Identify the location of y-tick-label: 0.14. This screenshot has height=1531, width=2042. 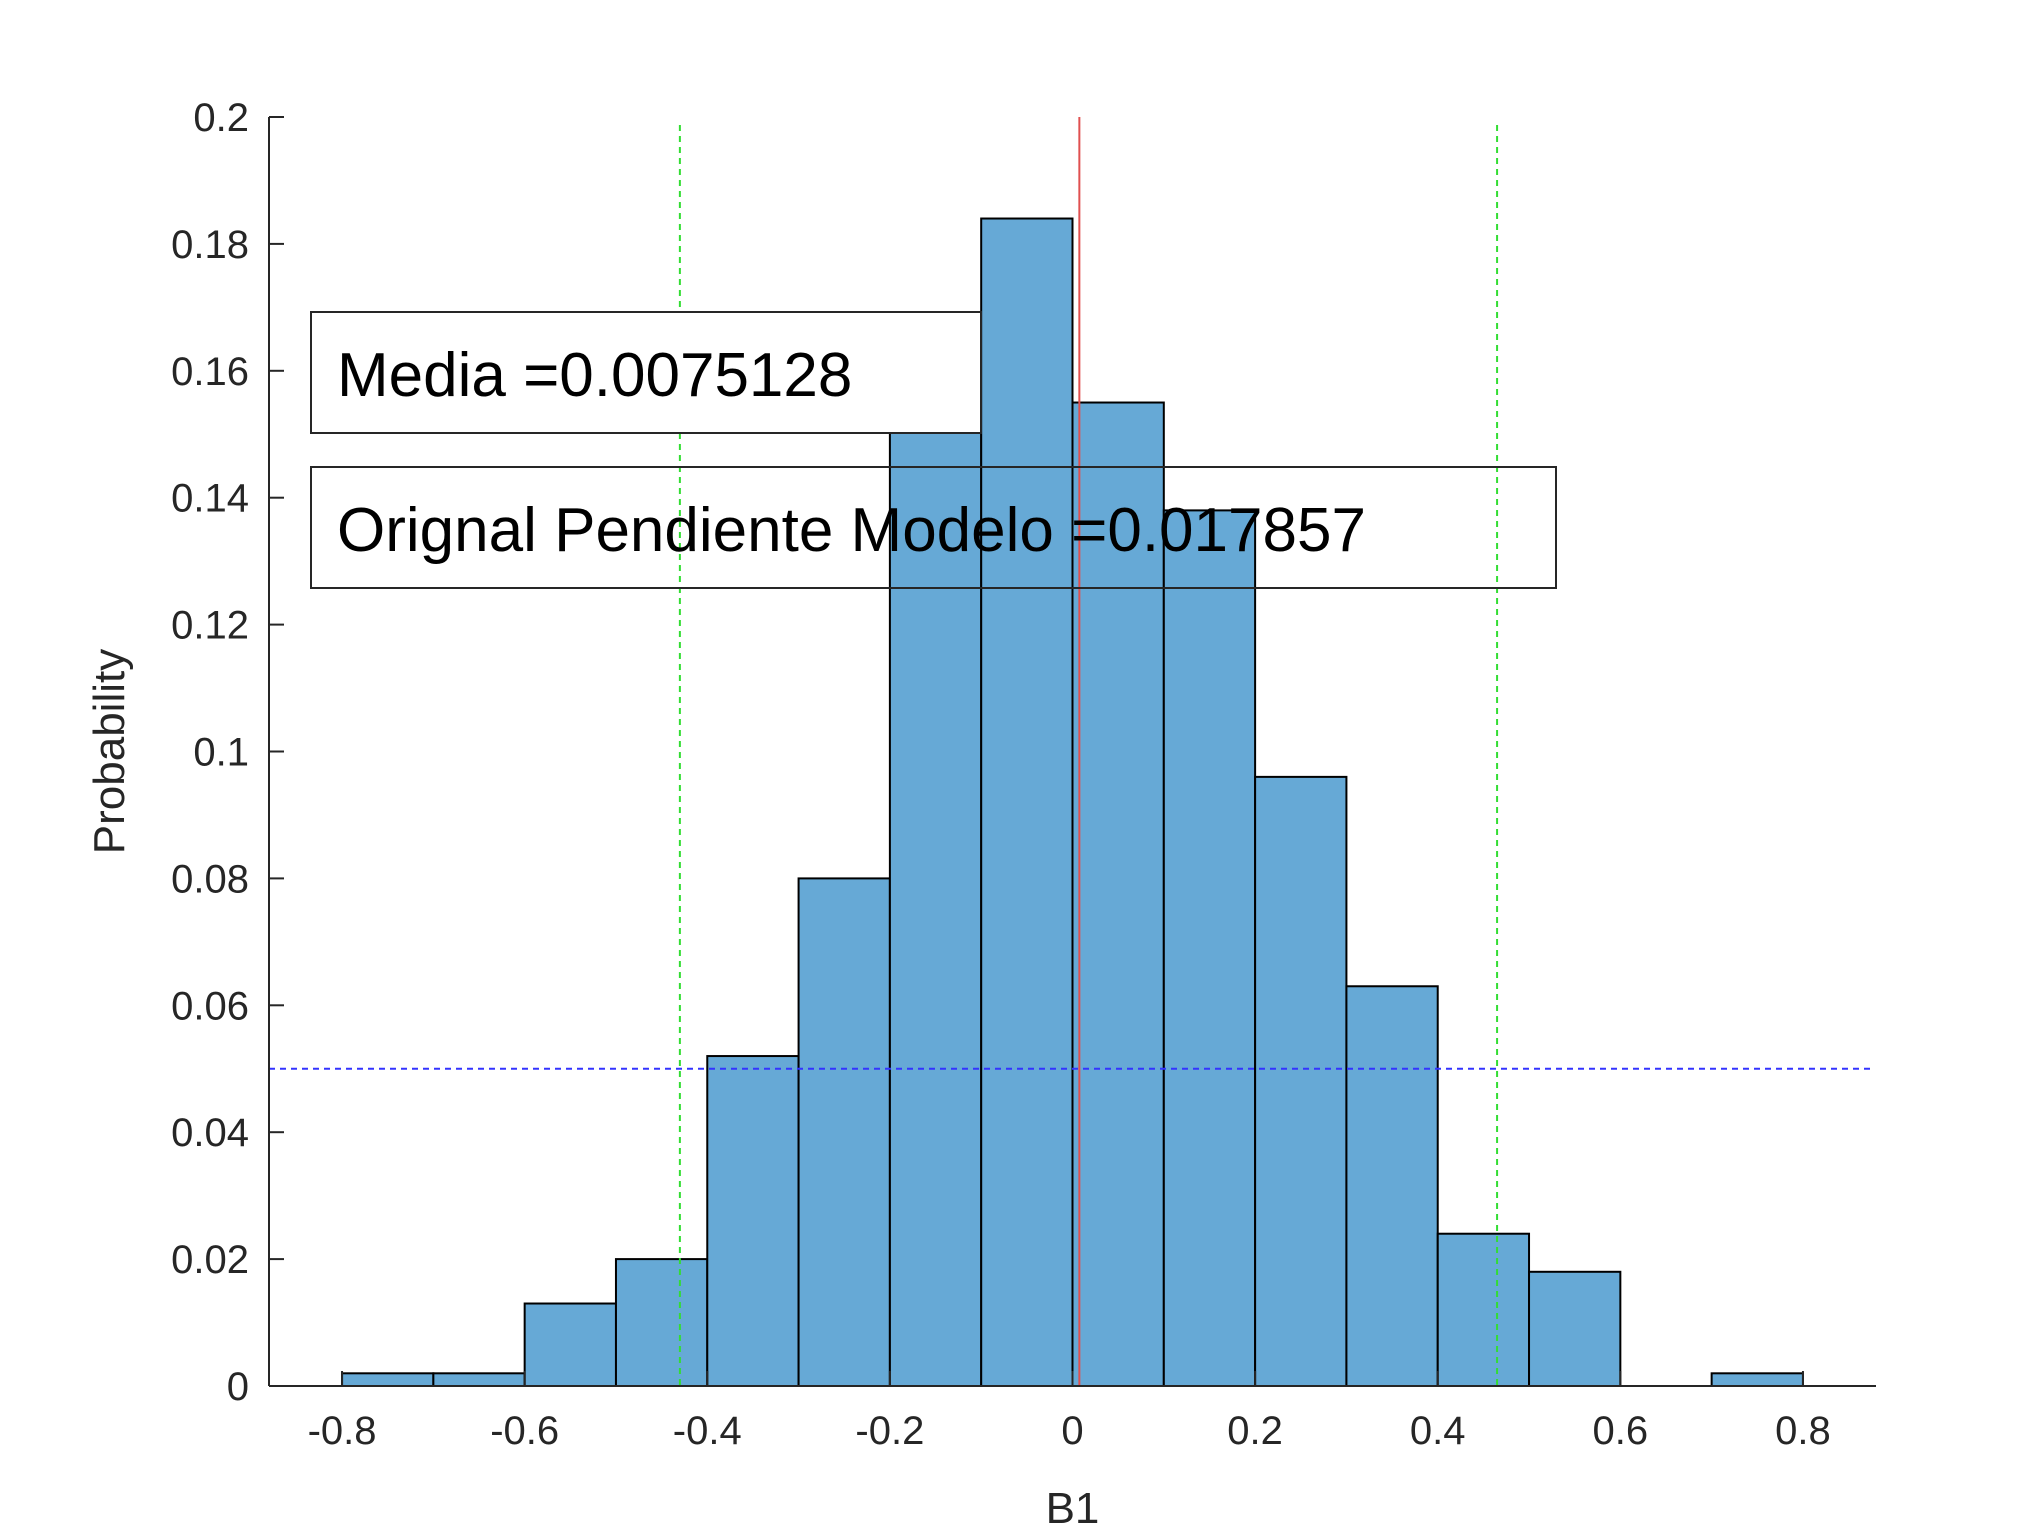
(210, 499).